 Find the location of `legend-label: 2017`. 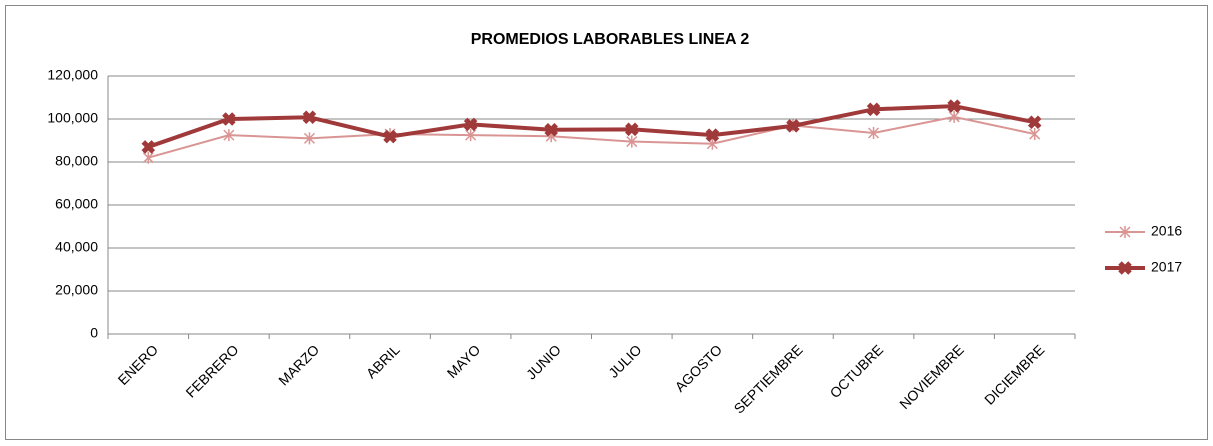

legend-label: 2017 is located at coordinates (1166, 267).